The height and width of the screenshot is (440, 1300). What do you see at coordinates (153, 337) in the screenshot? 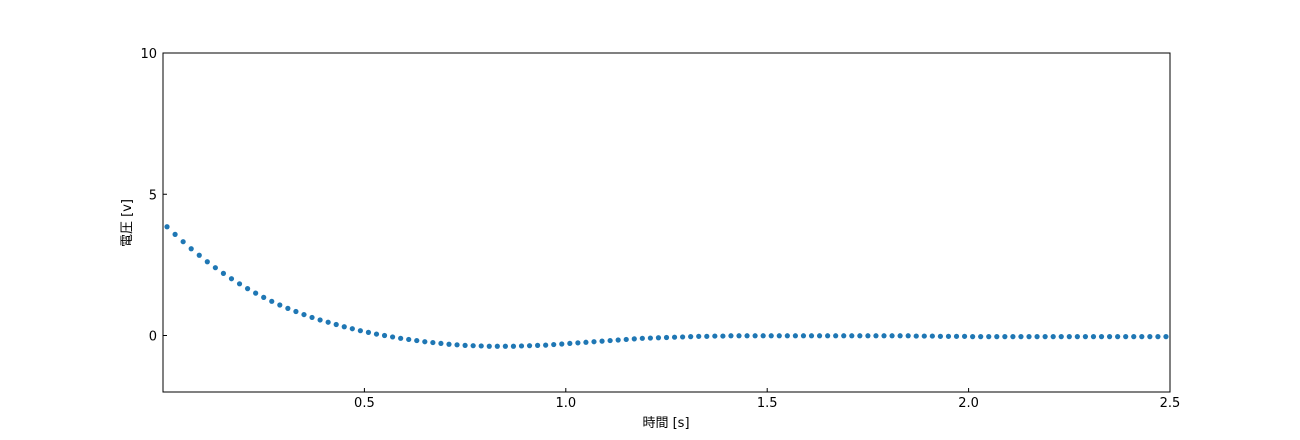
I see `y-tick-label: 0` at bounding box center [153, 337].